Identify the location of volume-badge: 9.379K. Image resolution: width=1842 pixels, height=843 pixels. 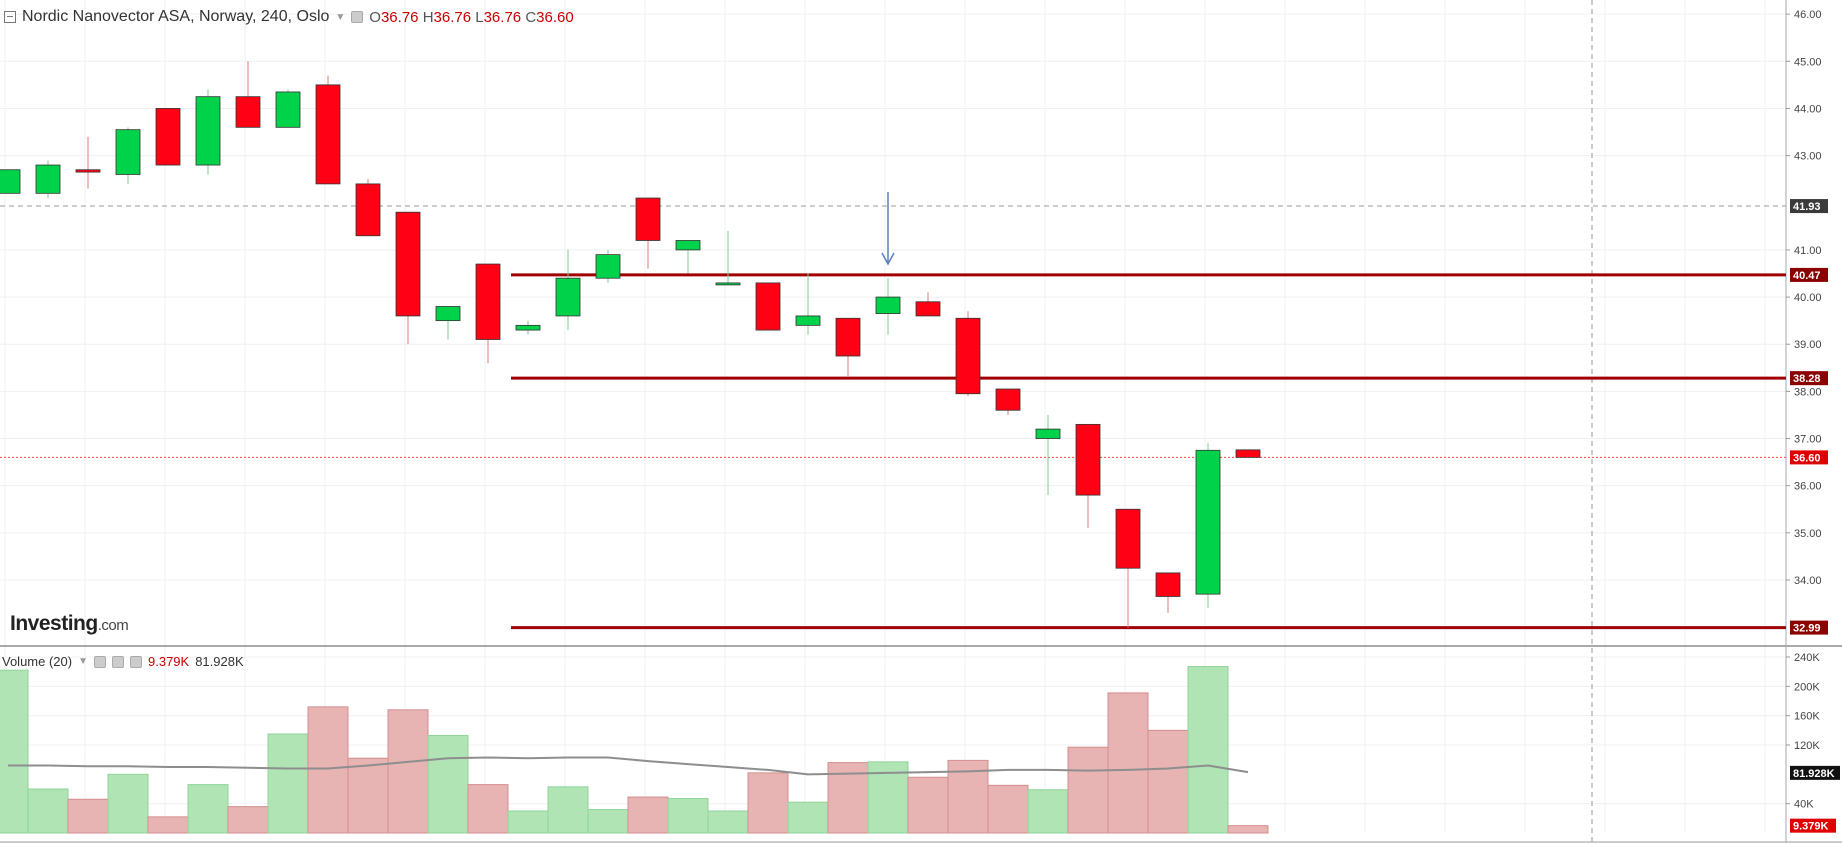
(1811, 827).